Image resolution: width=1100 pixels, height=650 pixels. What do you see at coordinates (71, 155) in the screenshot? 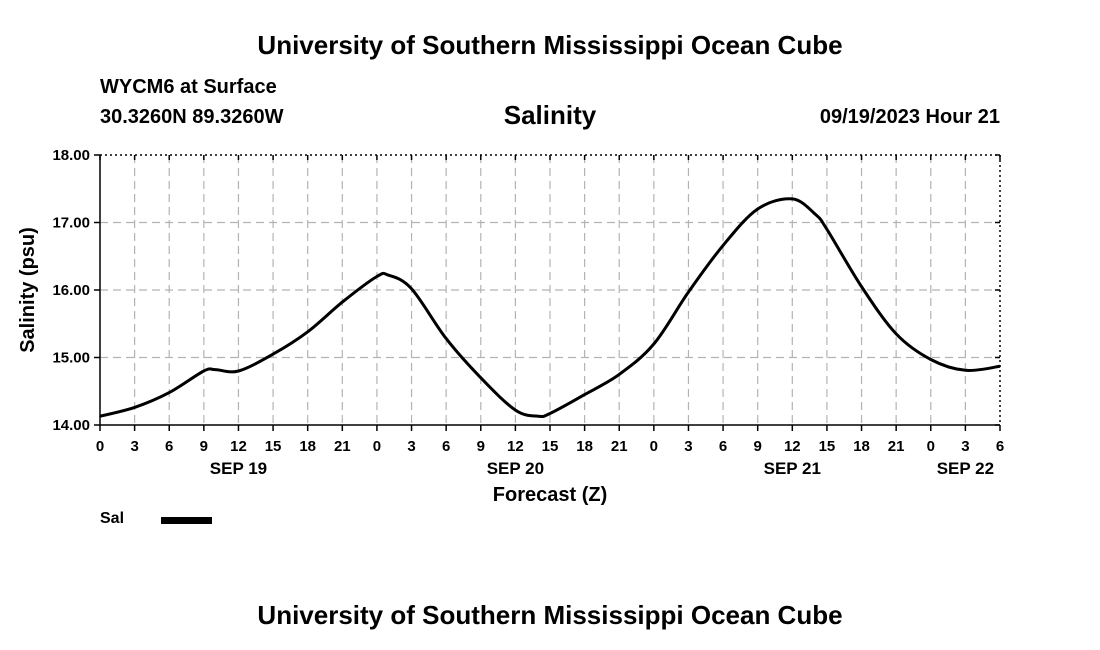
I see `y-tick-label: 18.00` at bounding box center [71, 155].